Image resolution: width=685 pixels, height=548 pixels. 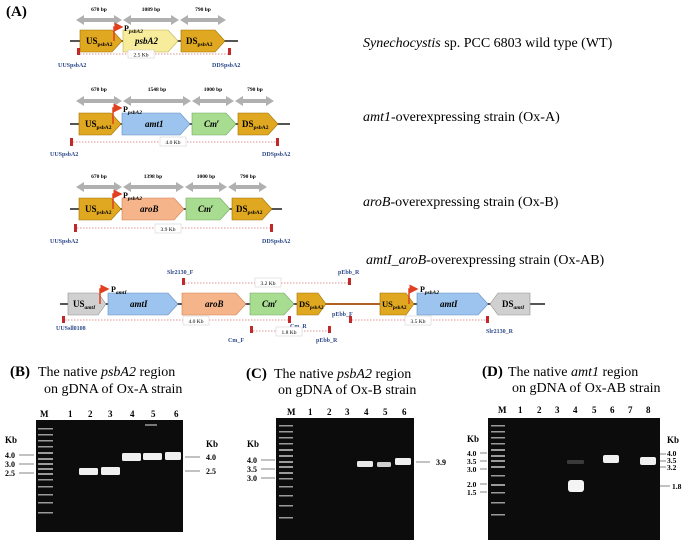 I want to click on marker-label: 3.5, so click(x=472, y=461).